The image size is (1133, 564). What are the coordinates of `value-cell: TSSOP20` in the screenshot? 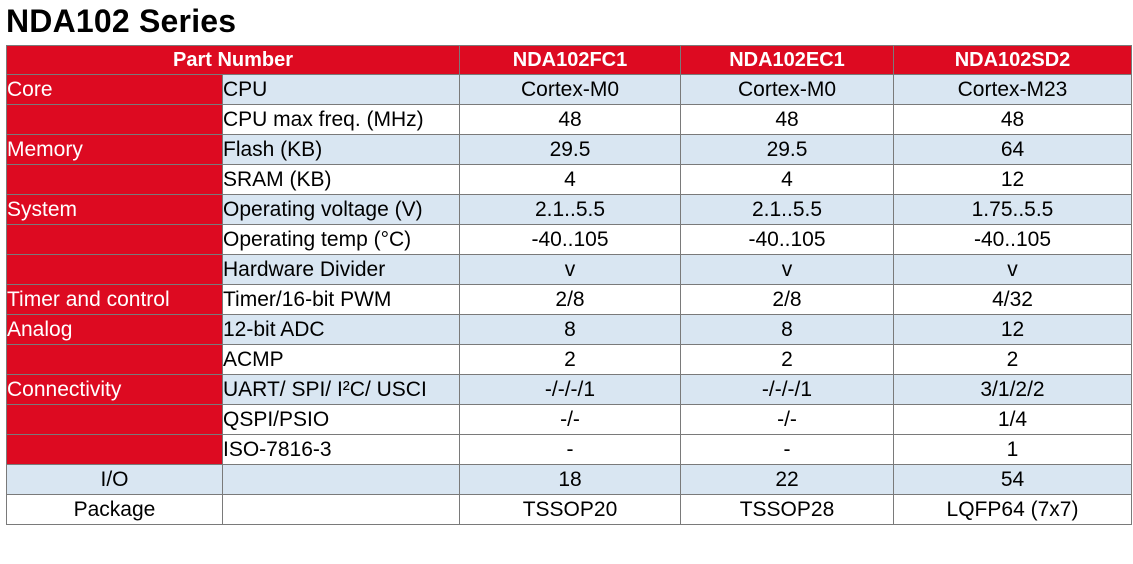 It's located at (570, 509).